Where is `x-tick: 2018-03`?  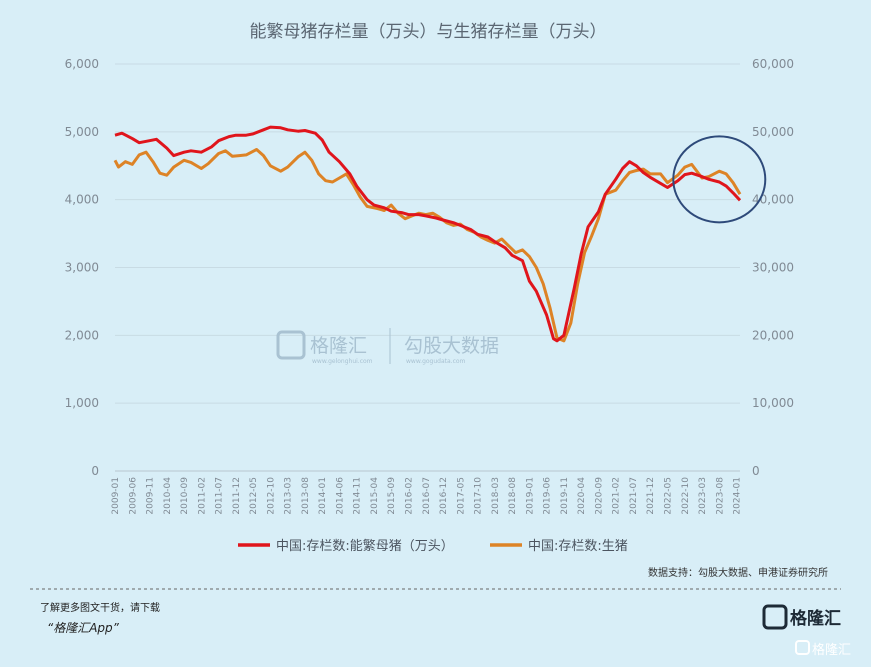 x-tick: 2018-03 is located at coordinates (496, 496).